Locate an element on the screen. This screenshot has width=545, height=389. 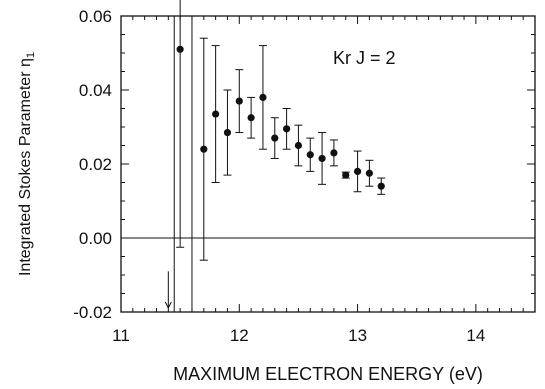
y-tick-label: 0.06 is located at coordinates (95, 16).